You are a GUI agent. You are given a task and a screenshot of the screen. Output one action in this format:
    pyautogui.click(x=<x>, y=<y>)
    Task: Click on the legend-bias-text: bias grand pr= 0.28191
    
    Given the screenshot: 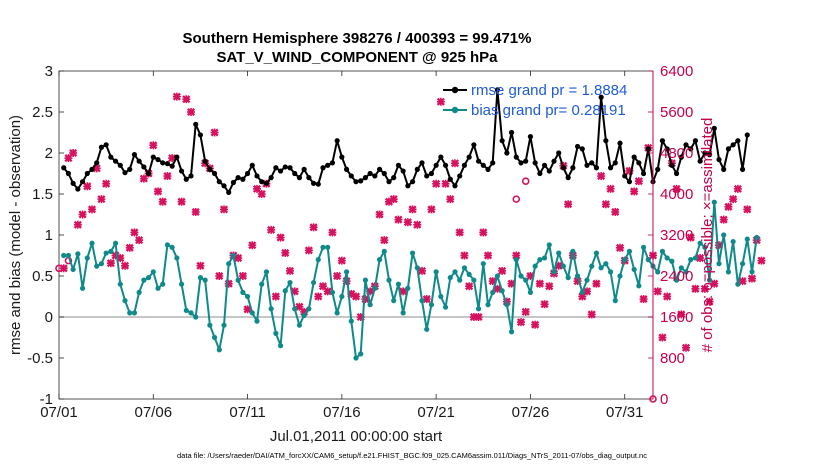 What is the action you would take?
    pyautogui.click(x=548, y=110)
    